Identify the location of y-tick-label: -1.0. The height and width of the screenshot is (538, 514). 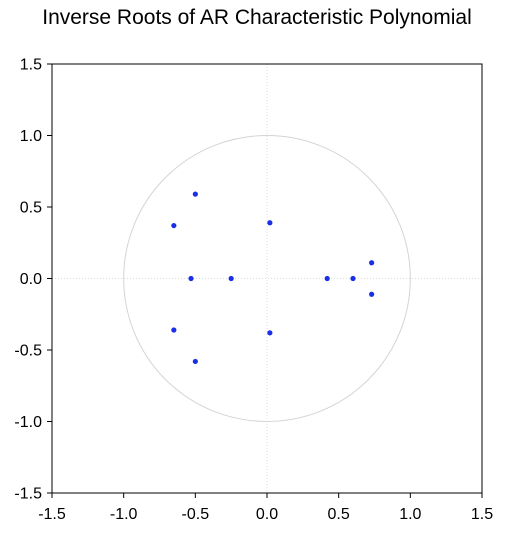
(28, 422).